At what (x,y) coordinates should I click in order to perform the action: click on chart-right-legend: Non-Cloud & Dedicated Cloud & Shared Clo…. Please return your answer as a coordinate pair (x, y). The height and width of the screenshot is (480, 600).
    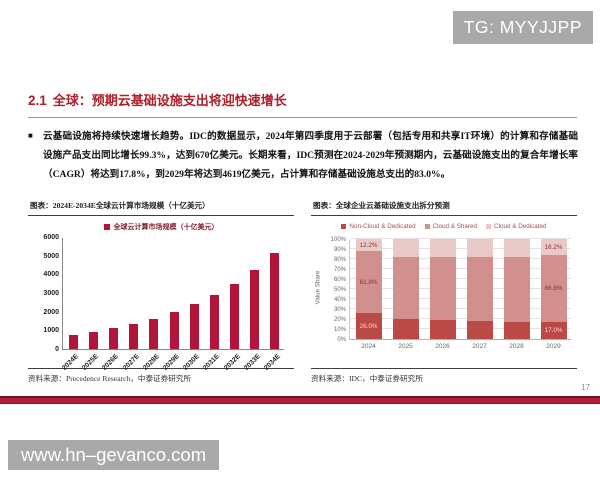
    Looking at the image, I should click on (444, 226).